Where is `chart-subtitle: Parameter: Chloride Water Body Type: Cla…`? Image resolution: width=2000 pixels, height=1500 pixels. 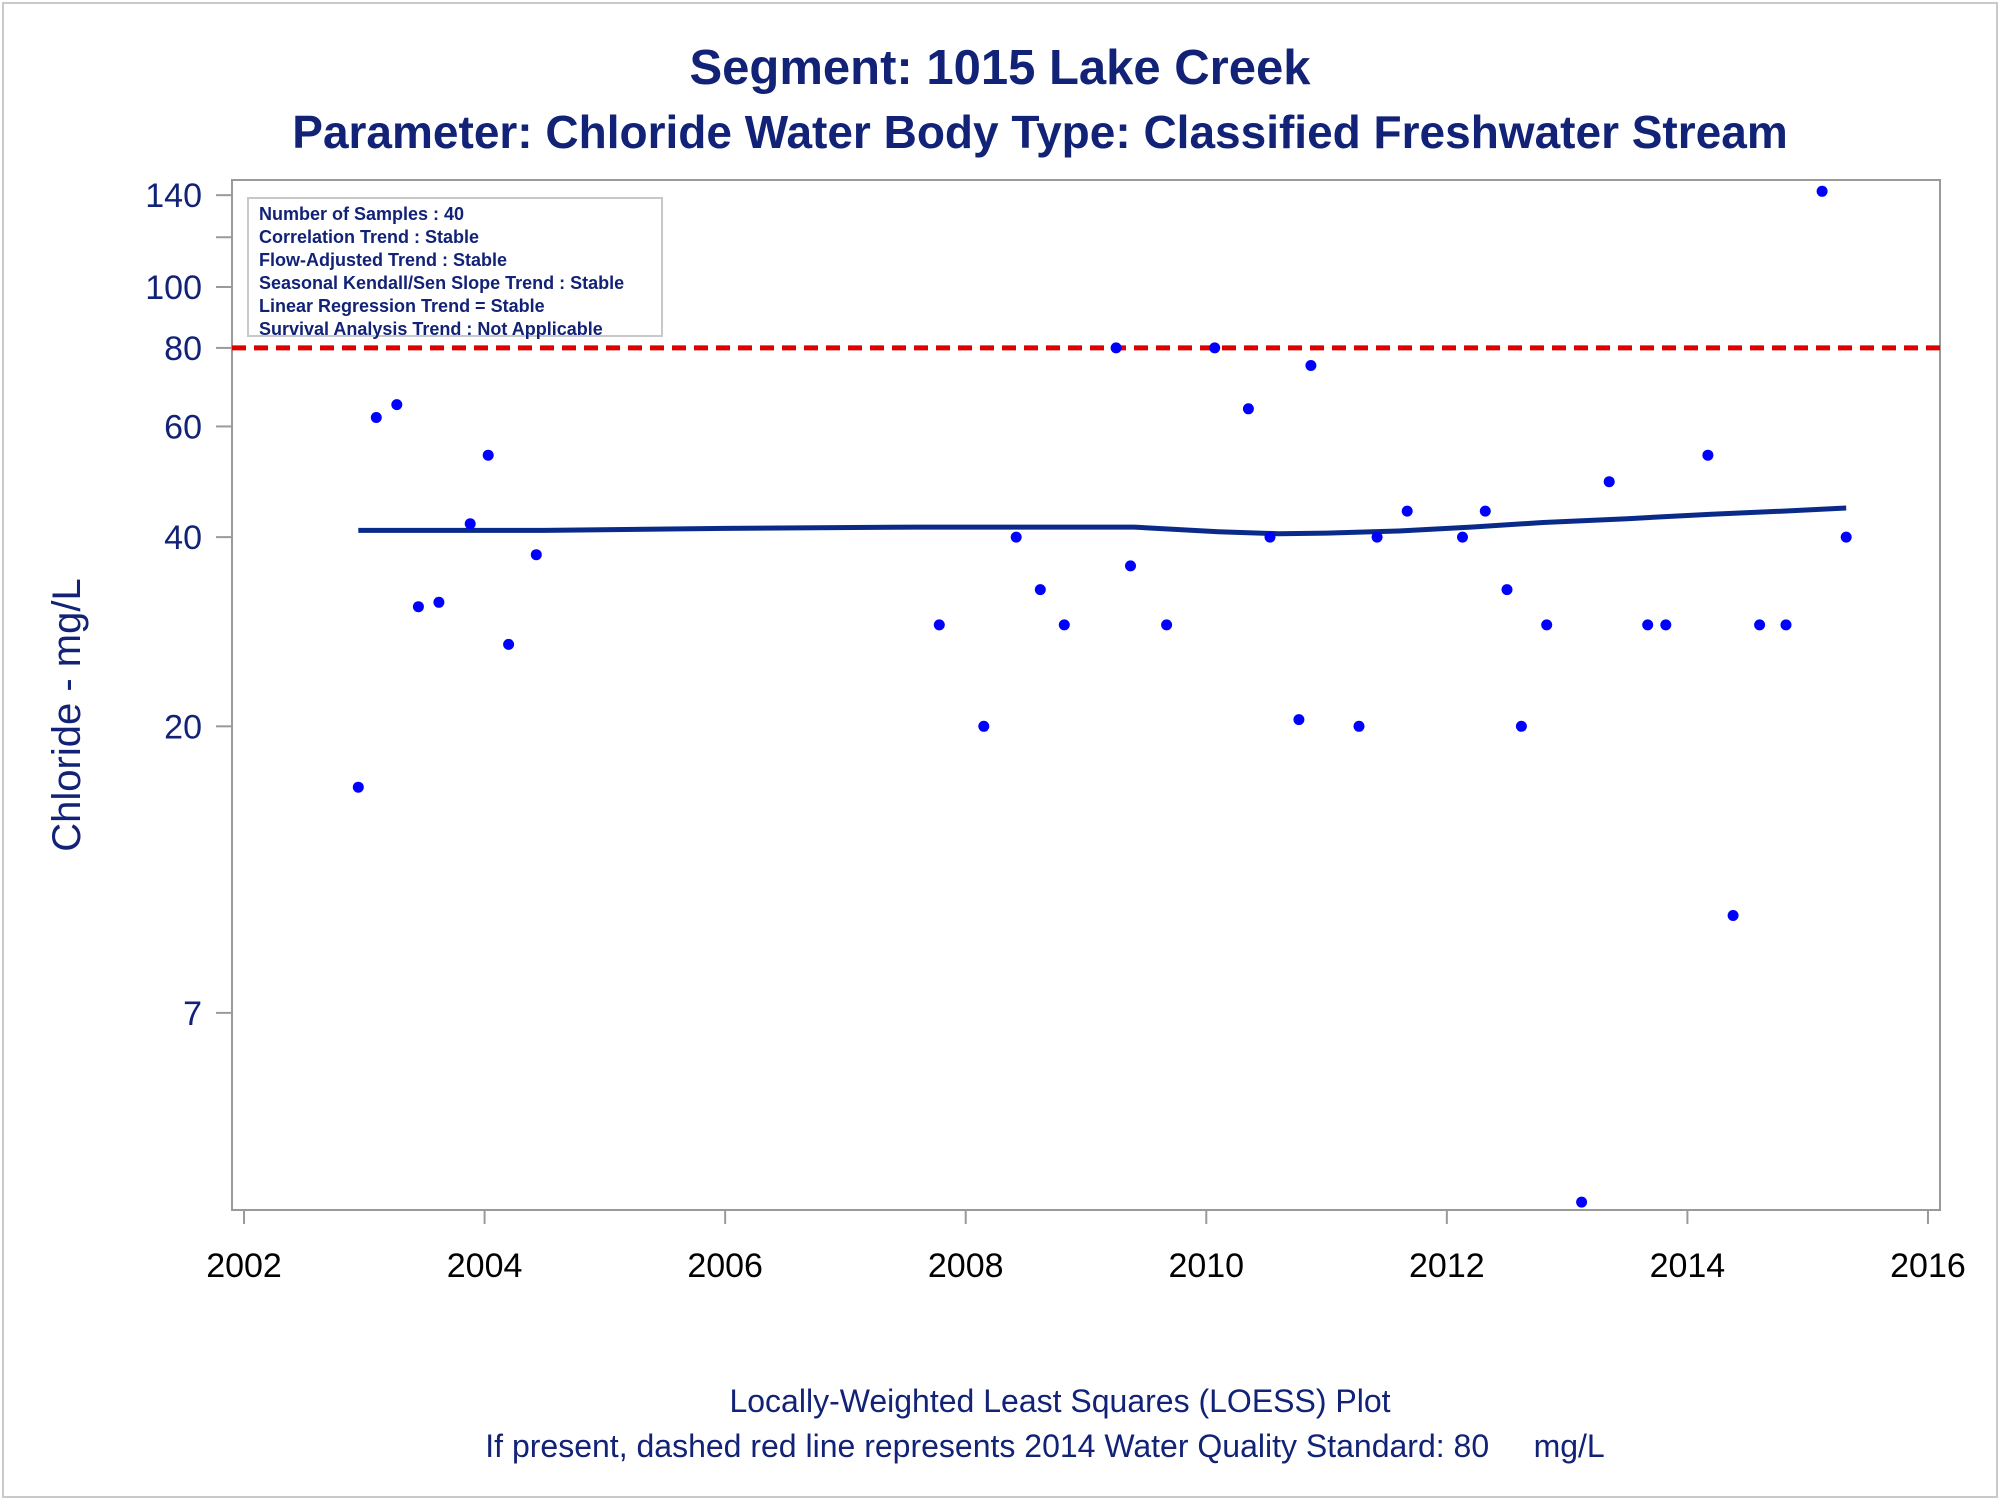 chart-subtitle: Parameter: Chloride Water Body Type: Cla… is located at coordinates (1040, 132).